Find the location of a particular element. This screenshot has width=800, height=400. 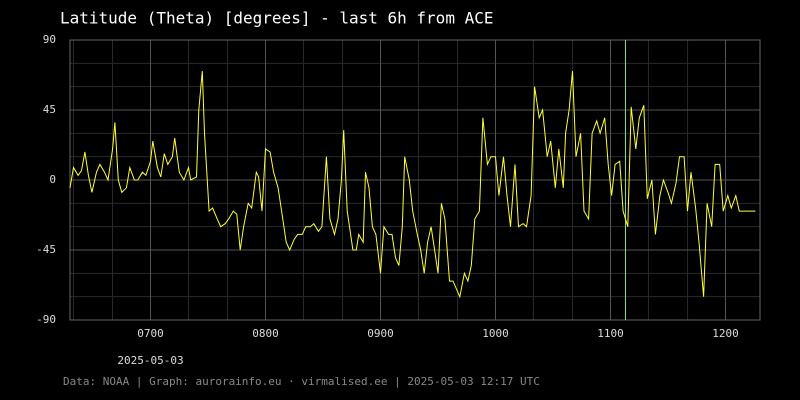

y-tick-label: -45 is located at coordinates (46, 249).